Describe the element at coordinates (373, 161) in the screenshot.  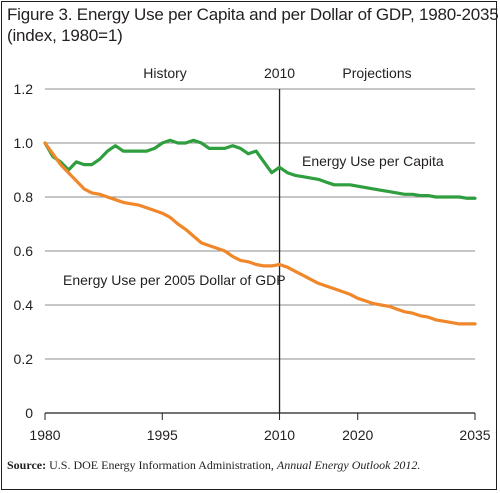
I see `series-label-energy-per-capita: Energy Use per Capita` at that location.